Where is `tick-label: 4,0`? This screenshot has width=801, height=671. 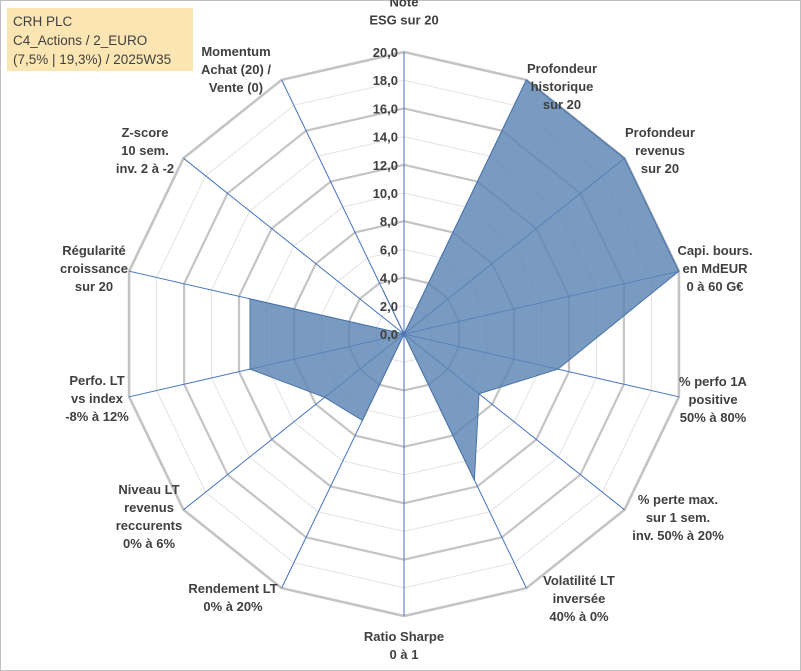 tick-label: 4,0 is located at coordinates (389, 278).